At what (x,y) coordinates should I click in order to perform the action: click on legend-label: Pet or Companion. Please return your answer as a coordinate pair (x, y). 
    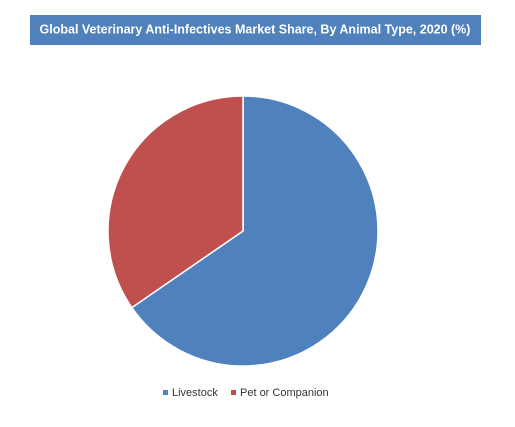
    Looking at the image, I should click on (284, 393).